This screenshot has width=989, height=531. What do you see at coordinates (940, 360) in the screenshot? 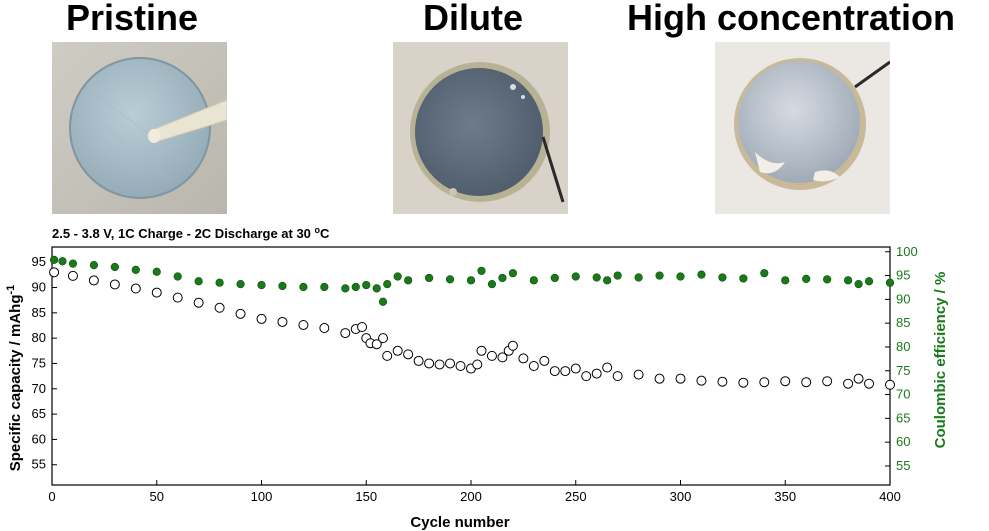
I see `y-axis-right-label: Coulombic efficiency / %` at bounding box center [940, 360].